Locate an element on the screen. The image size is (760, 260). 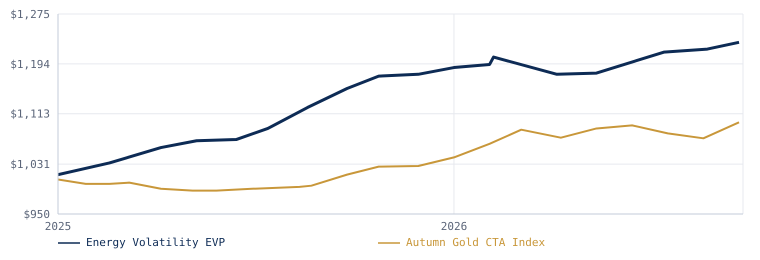
legend-label: Energy Volatility EVP is located at coordinates (156, 242).